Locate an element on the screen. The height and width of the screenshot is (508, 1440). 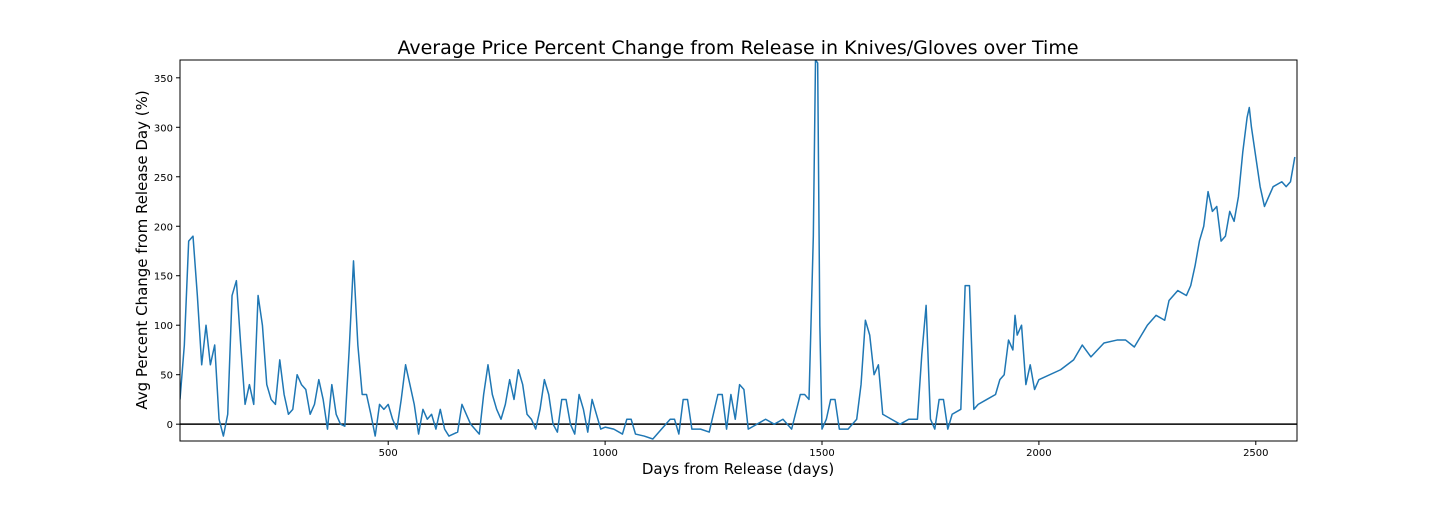
x-tick-label: 2000 is located at coordinates (1038, 453).